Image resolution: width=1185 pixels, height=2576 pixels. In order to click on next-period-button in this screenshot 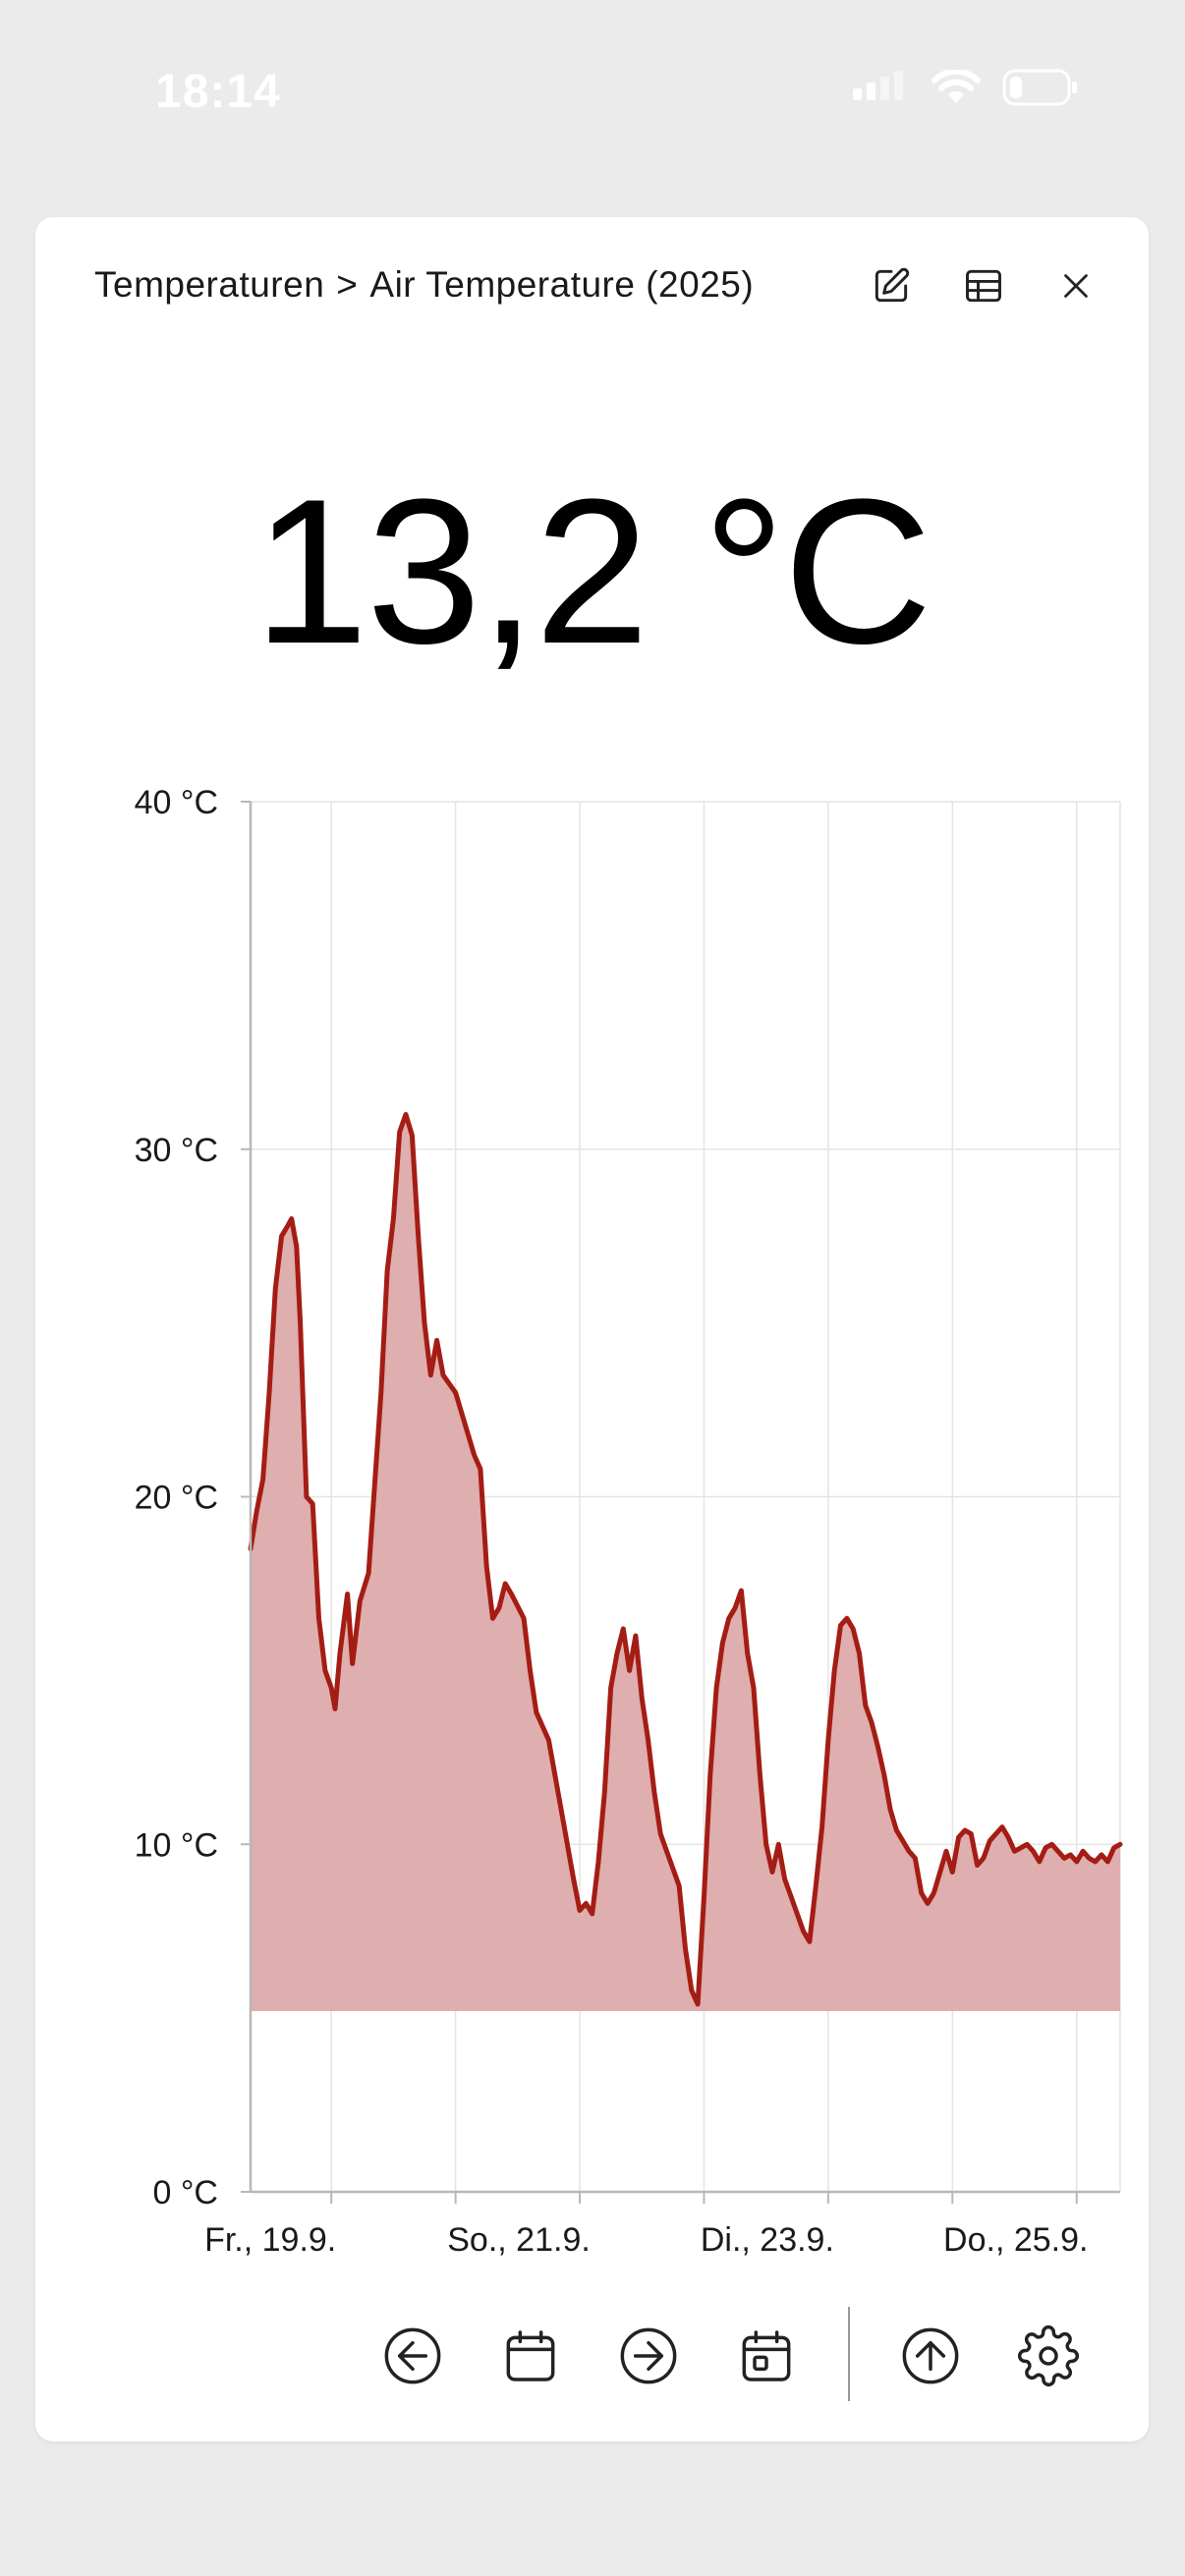, I will do `click(649, 2356)`.